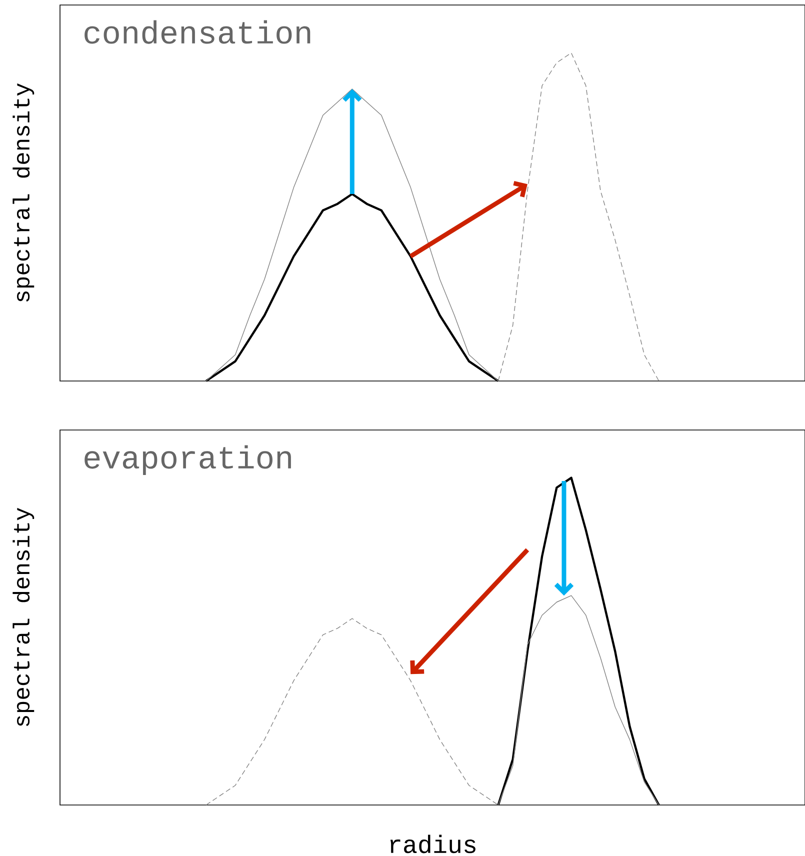  Describe the element at coordinates (197, 32) in the screenshot. I see `chart-title: condensation` at that location.